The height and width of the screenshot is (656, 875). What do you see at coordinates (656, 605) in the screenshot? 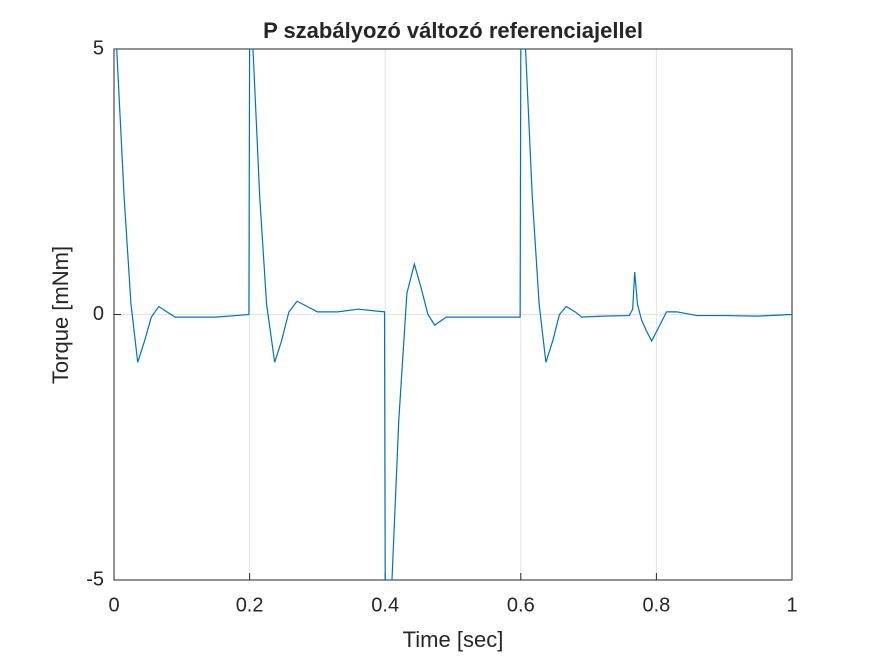
I see `x-tick-label: 0.8` at bounding box center [656, 605].